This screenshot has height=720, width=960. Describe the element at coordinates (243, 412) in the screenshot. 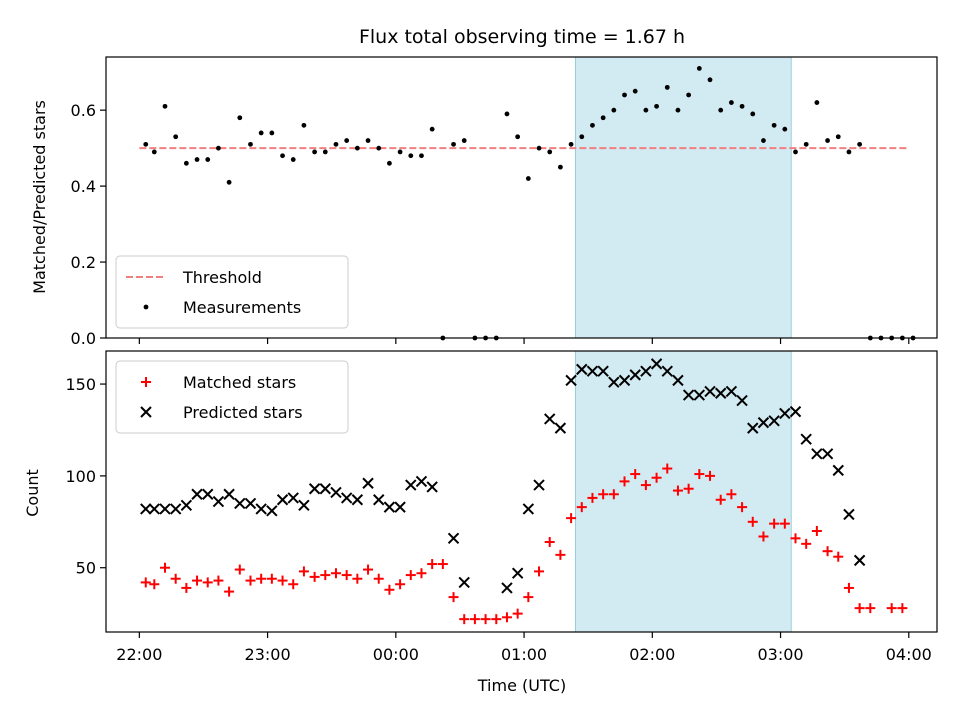

I see `legend-label: Predicted stars` at that location.